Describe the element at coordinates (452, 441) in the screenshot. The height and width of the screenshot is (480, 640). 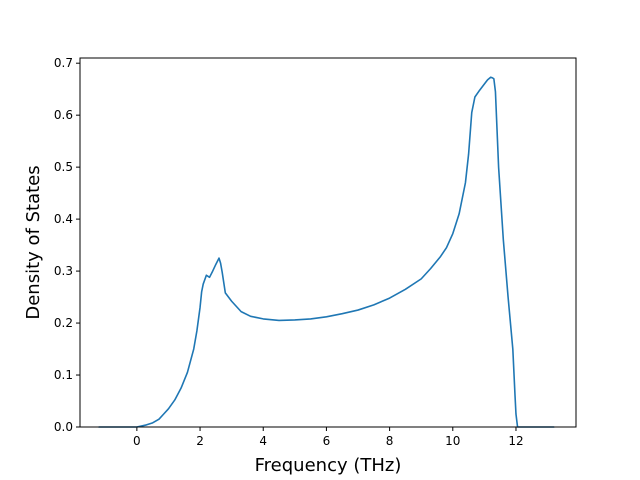
I see `x-tick-label: 10` at that location.